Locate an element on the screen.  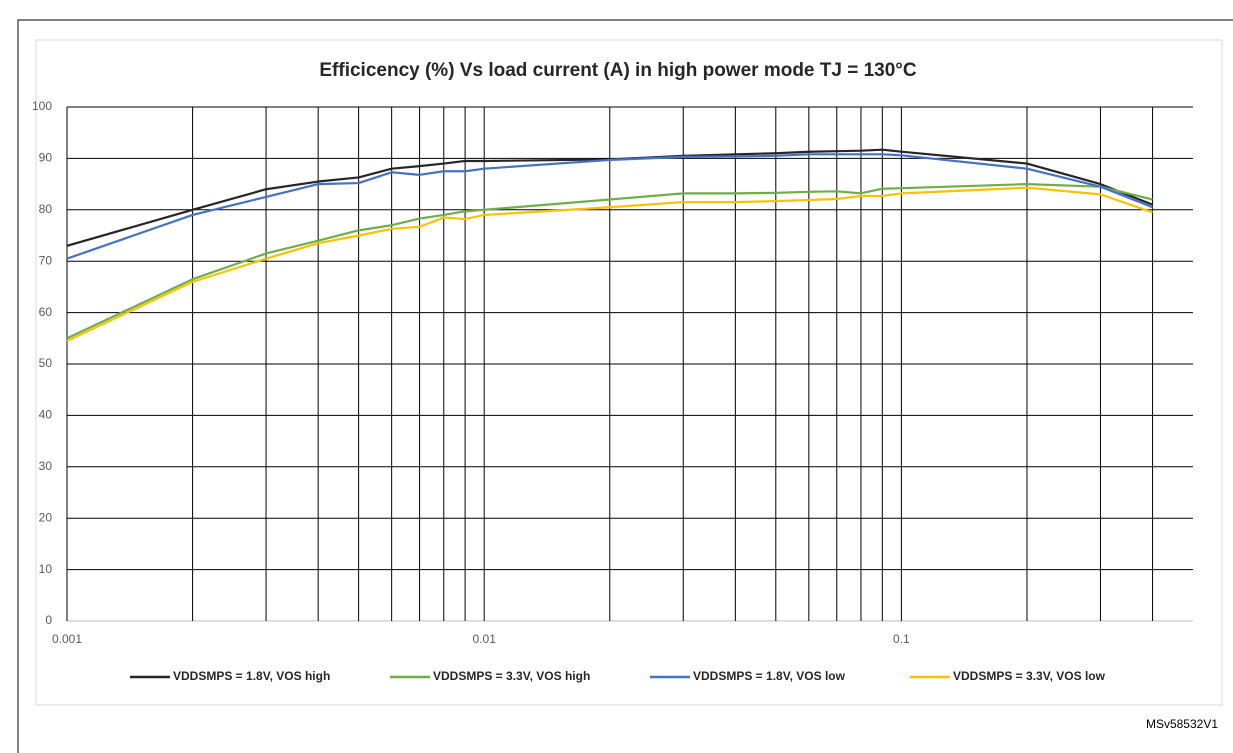
y-tick-label: 90 is located at coordinates (46, 158).